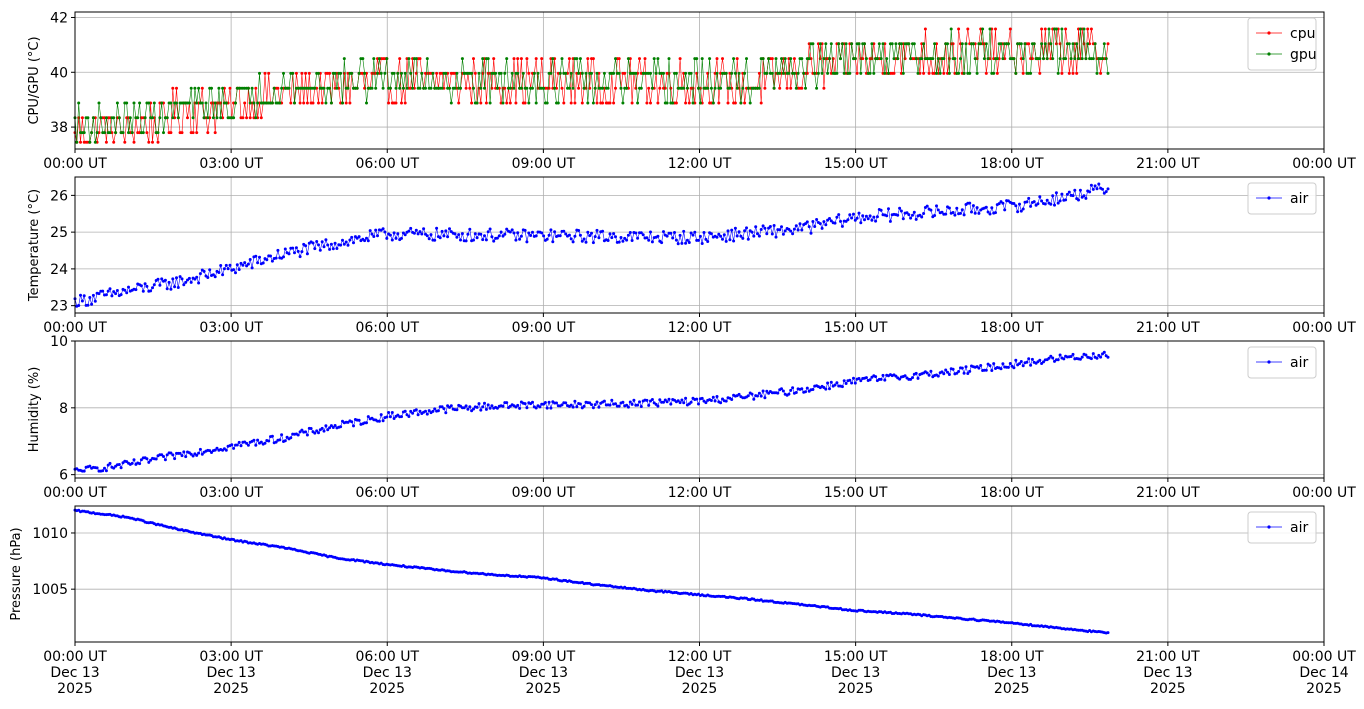 The image size is (1364, 709). Describe the element at coordinates (59, 233) in the screenshot. I see `y-tick-label: 25` at that location.